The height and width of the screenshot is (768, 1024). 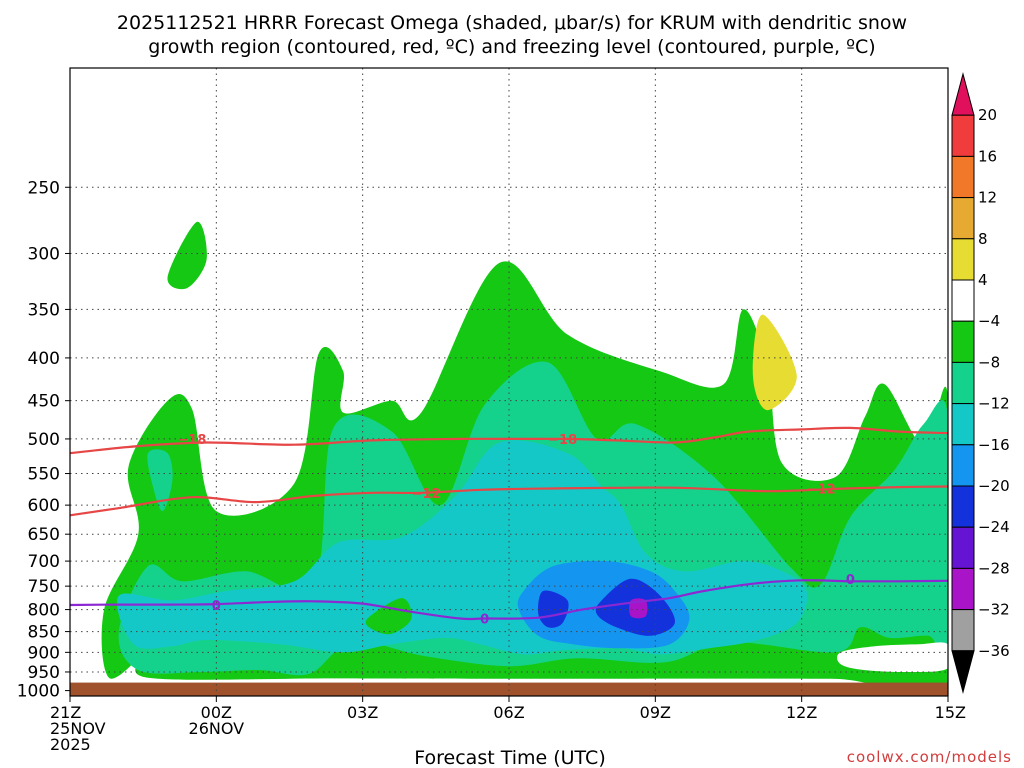 I want to click on y-tick-label-450: 450, so click(x=44, y=402).